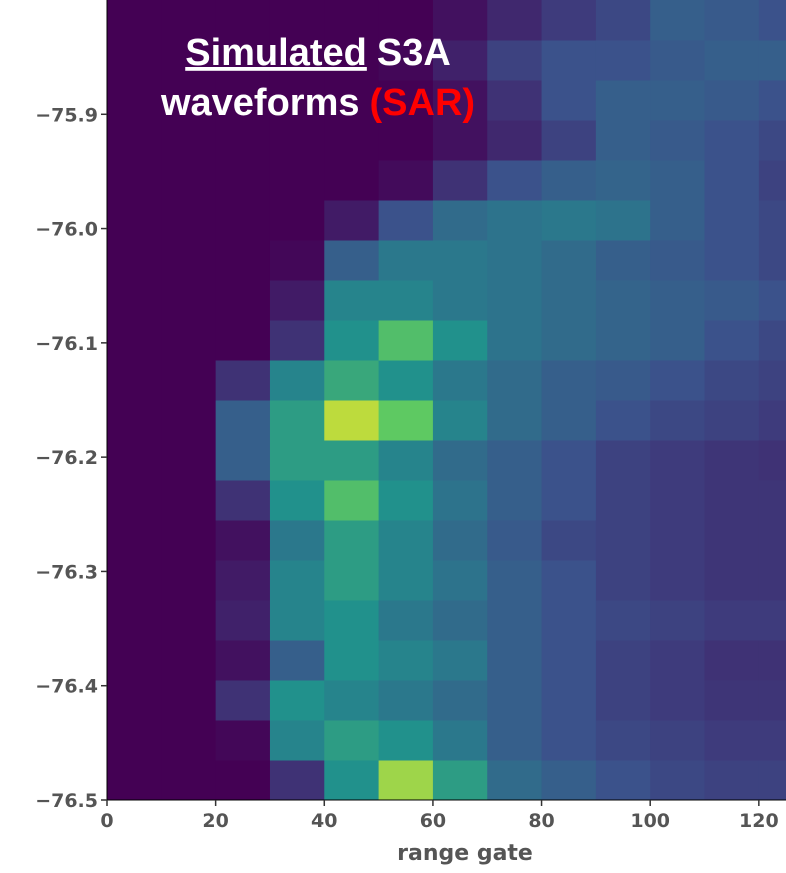  What do you see at coordinates (260, 103) in the screenshot?
I see `title-part: waveforms` at bounding box center [260, 103].